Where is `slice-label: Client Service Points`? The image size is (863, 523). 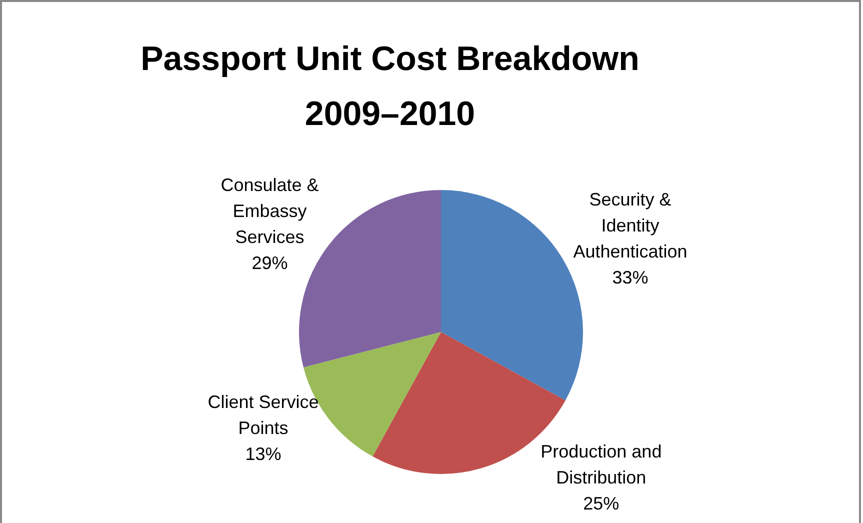 slice-label: Client Service Points is located at coordinates (263, 415).